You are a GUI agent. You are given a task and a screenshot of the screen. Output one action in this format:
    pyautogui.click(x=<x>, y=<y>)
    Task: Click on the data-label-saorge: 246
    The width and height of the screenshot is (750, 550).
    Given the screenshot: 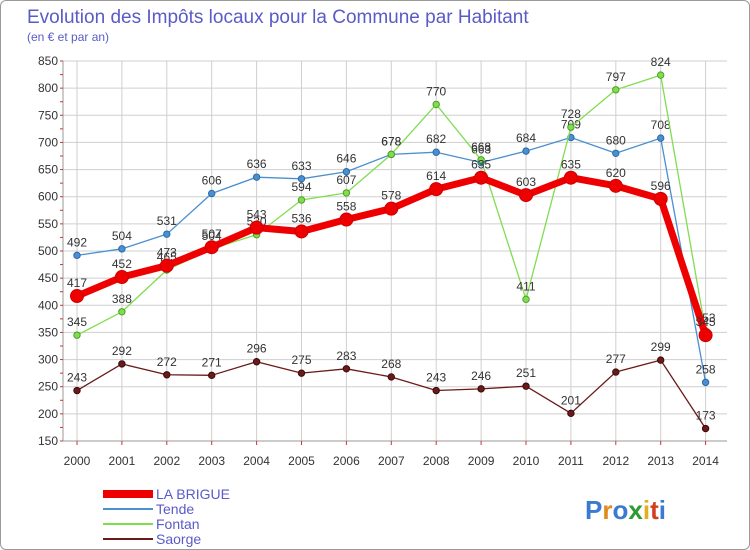 What is the action you would take?
    pyautogui.click(x=481, y=376)
    